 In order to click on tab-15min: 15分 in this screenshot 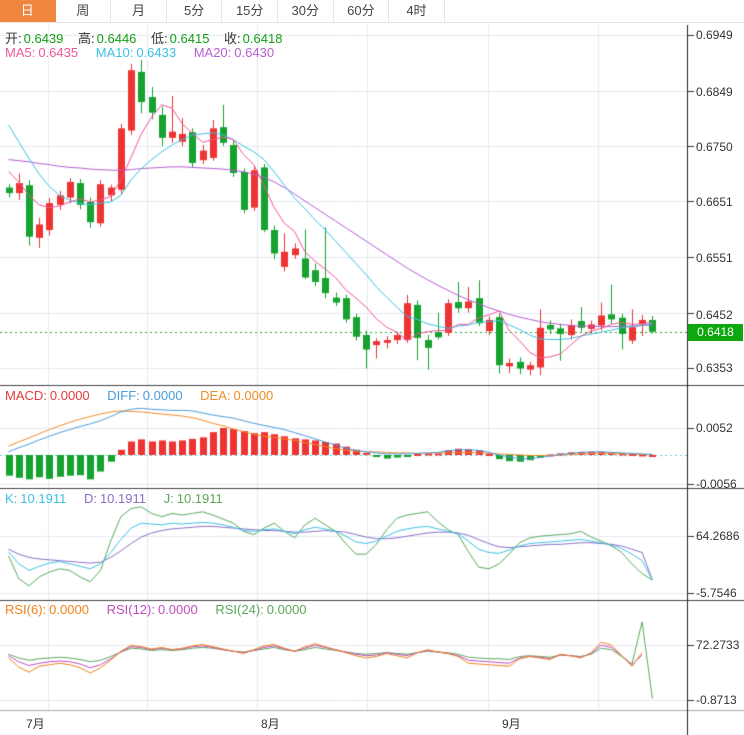, I will do `click(250, 11)`.